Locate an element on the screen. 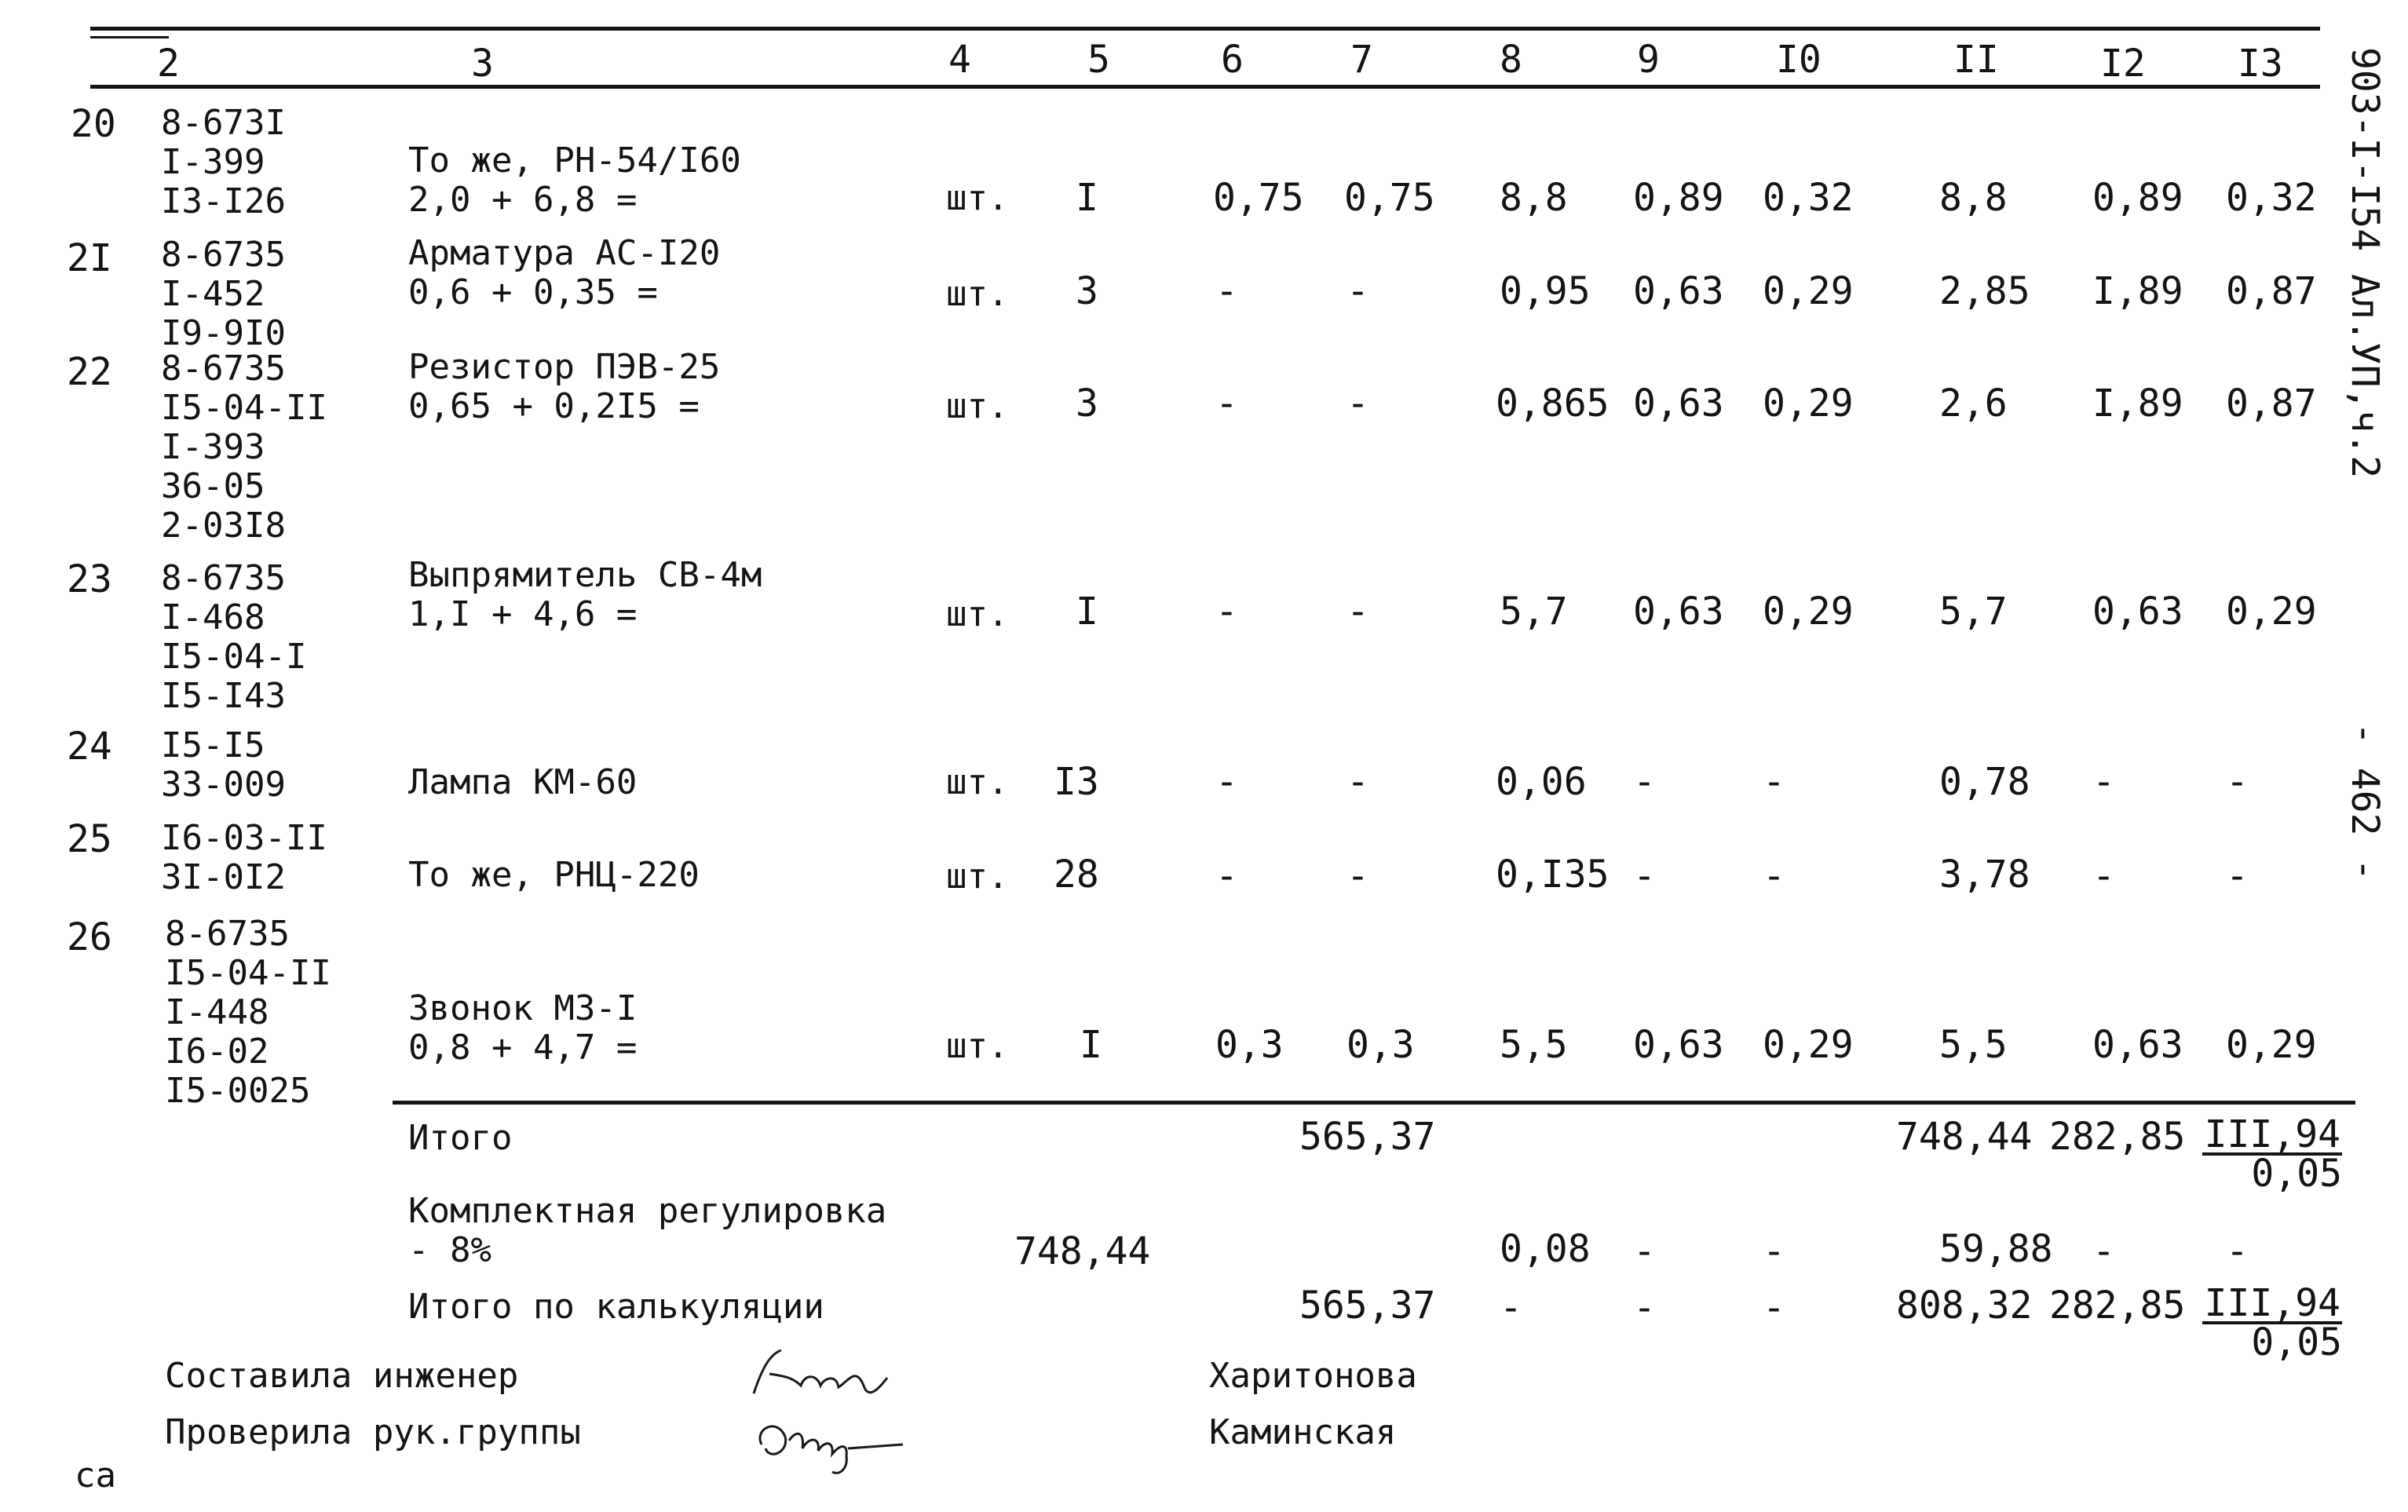 This screenshot has width=2408, height=1512. col-header-3: 3 is located at coordinates (482, 64).